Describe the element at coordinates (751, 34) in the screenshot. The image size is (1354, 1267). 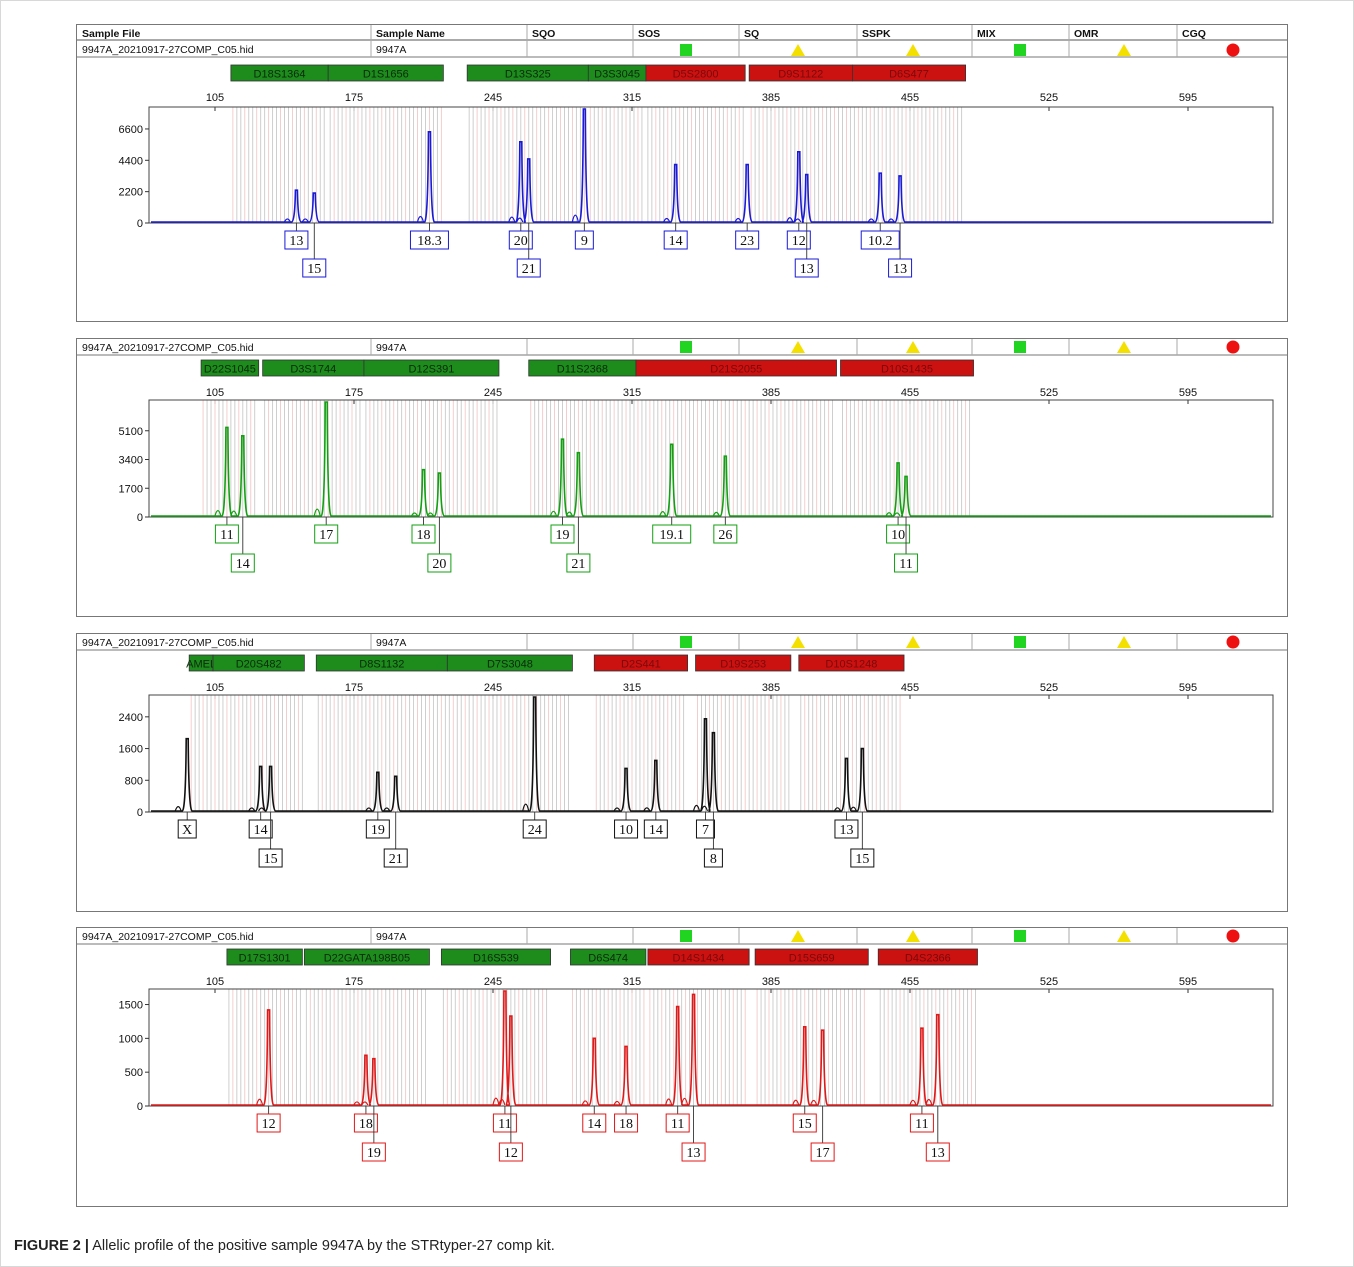
I see `header-column-label: SQ` at that location.